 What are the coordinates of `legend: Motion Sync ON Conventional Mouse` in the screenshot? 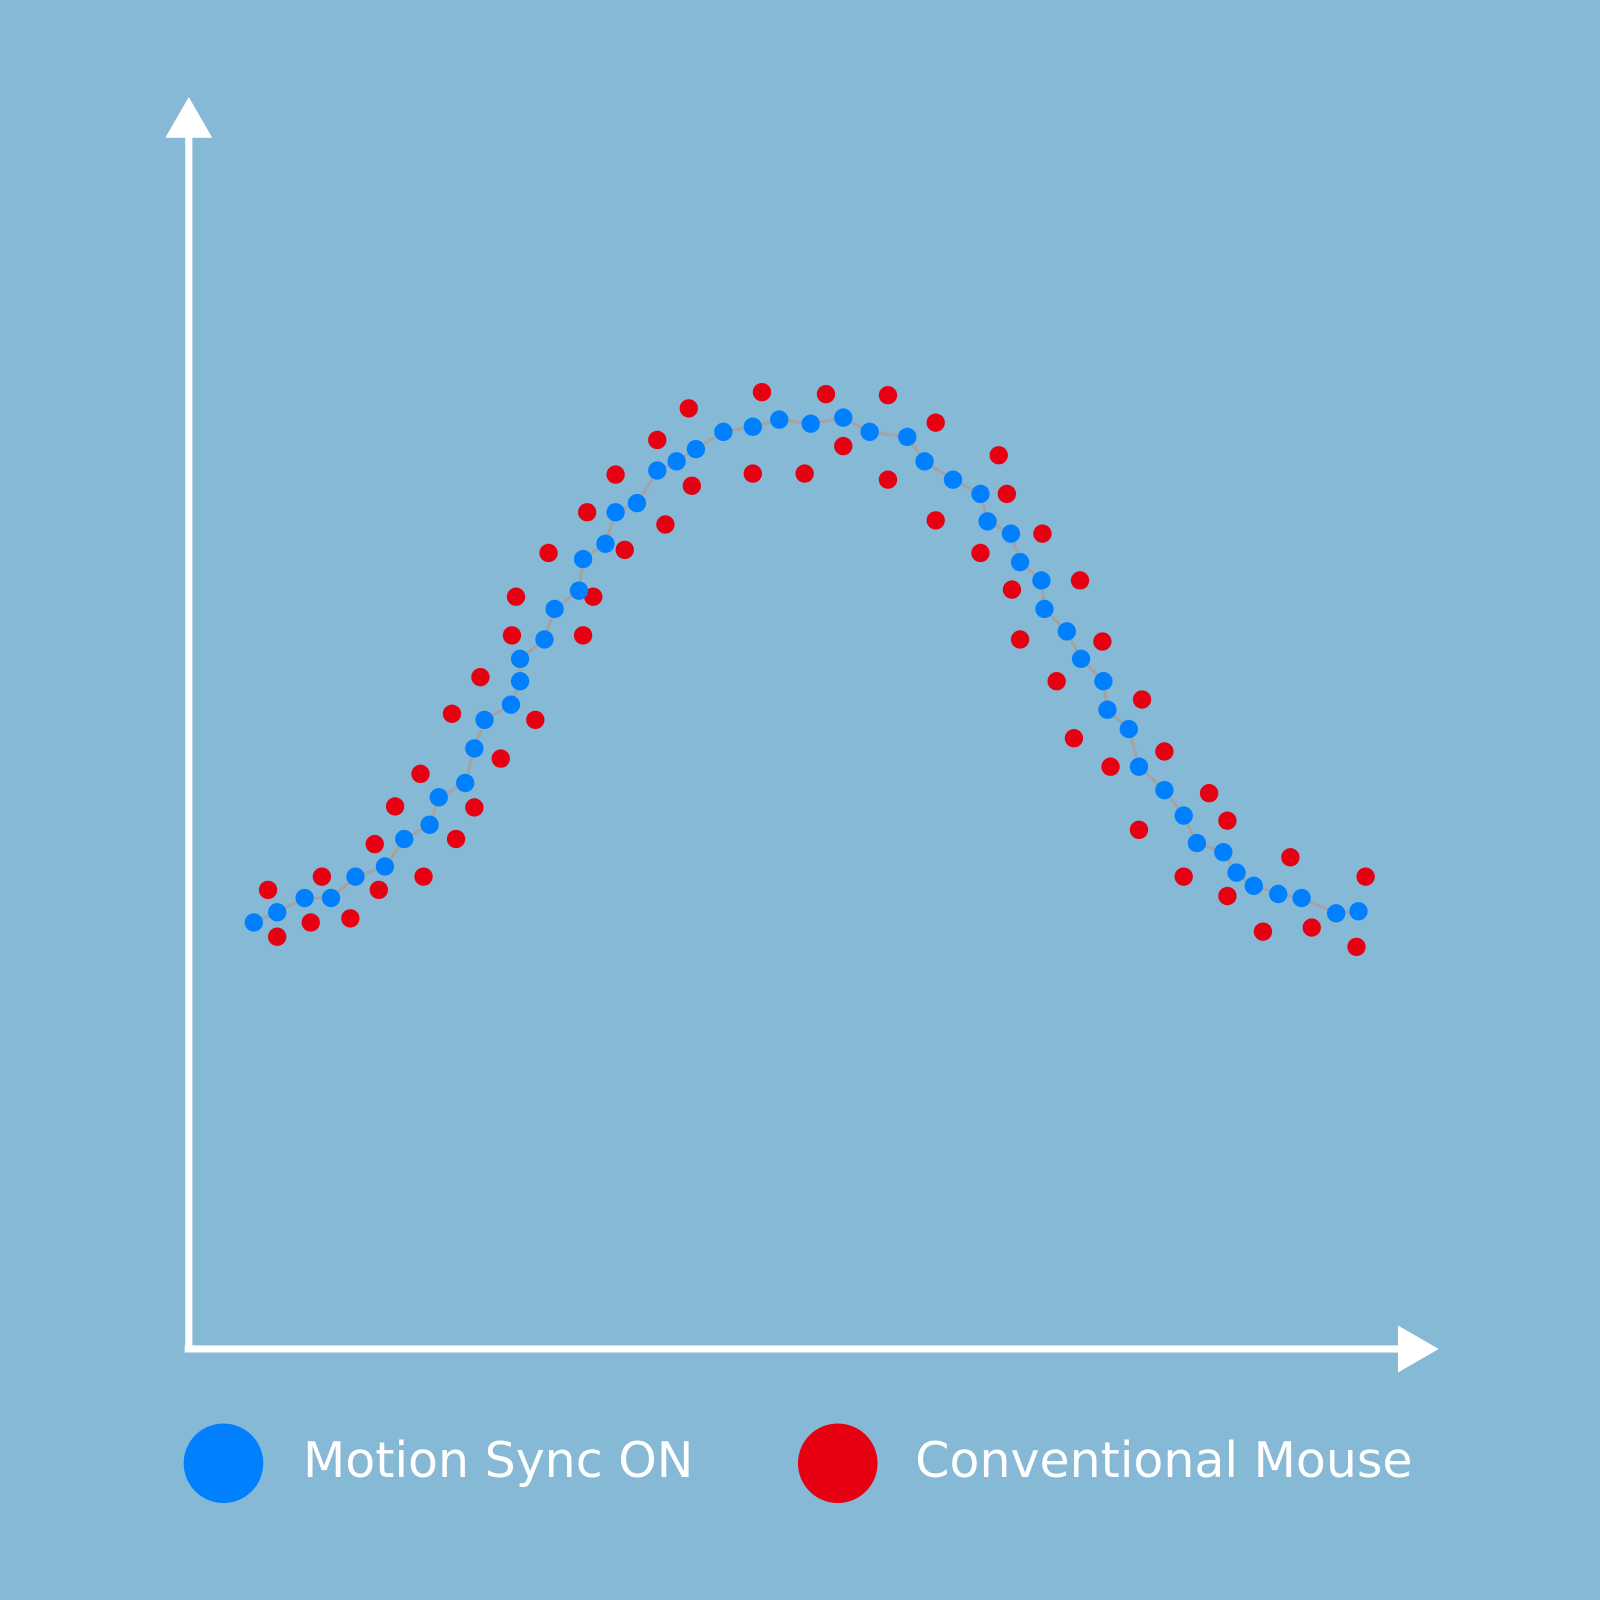 It's located at (798, 1463).